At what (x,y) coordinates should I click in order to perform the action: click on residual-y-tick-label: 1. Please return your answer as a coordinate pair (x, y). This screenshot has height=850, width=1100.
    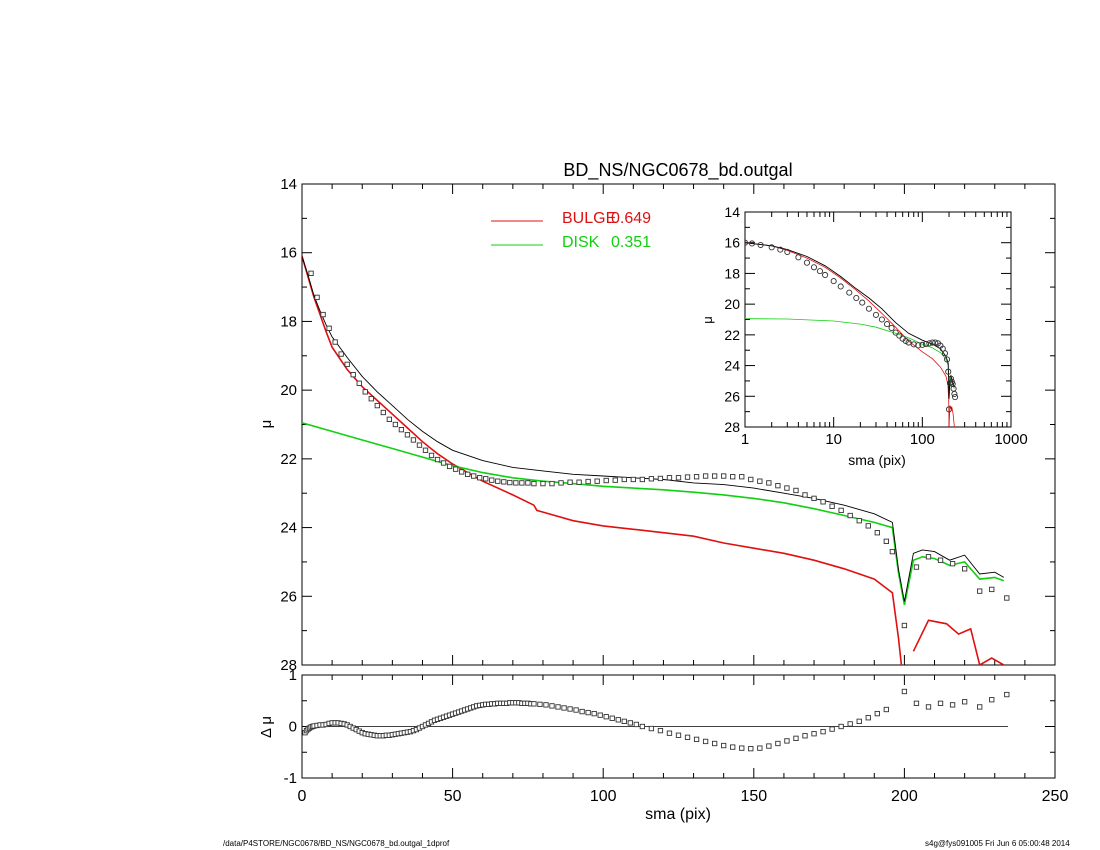
    Looking at the image, I should click on (293, 675).